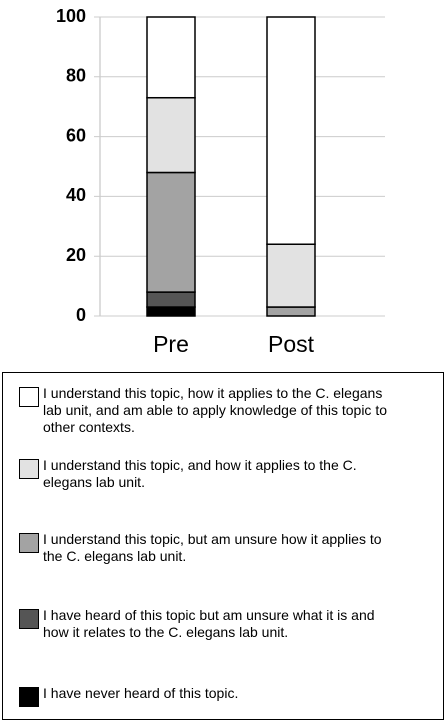 Image resolution: width=448 pixels, height=724 pixels. I want to click on y-tick-label: 100, so click(71, 16).